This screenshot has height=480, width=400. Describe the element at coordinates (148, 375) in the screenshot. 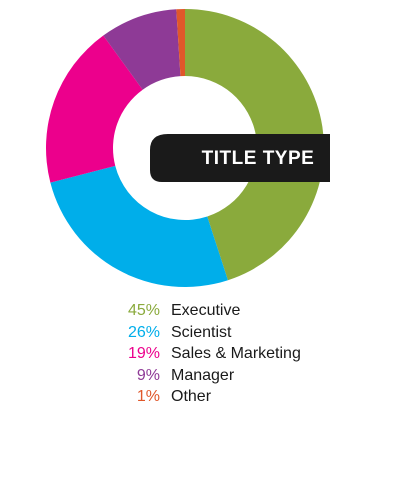

I see `legend-percent: 9%` at that location.